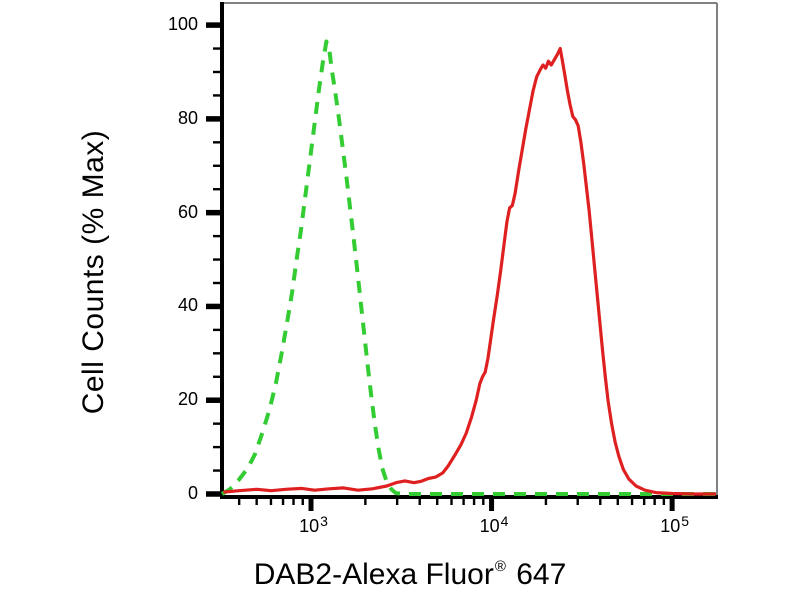  Describe the element at coordinates (187, 399) in the screenshot. I see `y-tick-label-20: 20` at that location.